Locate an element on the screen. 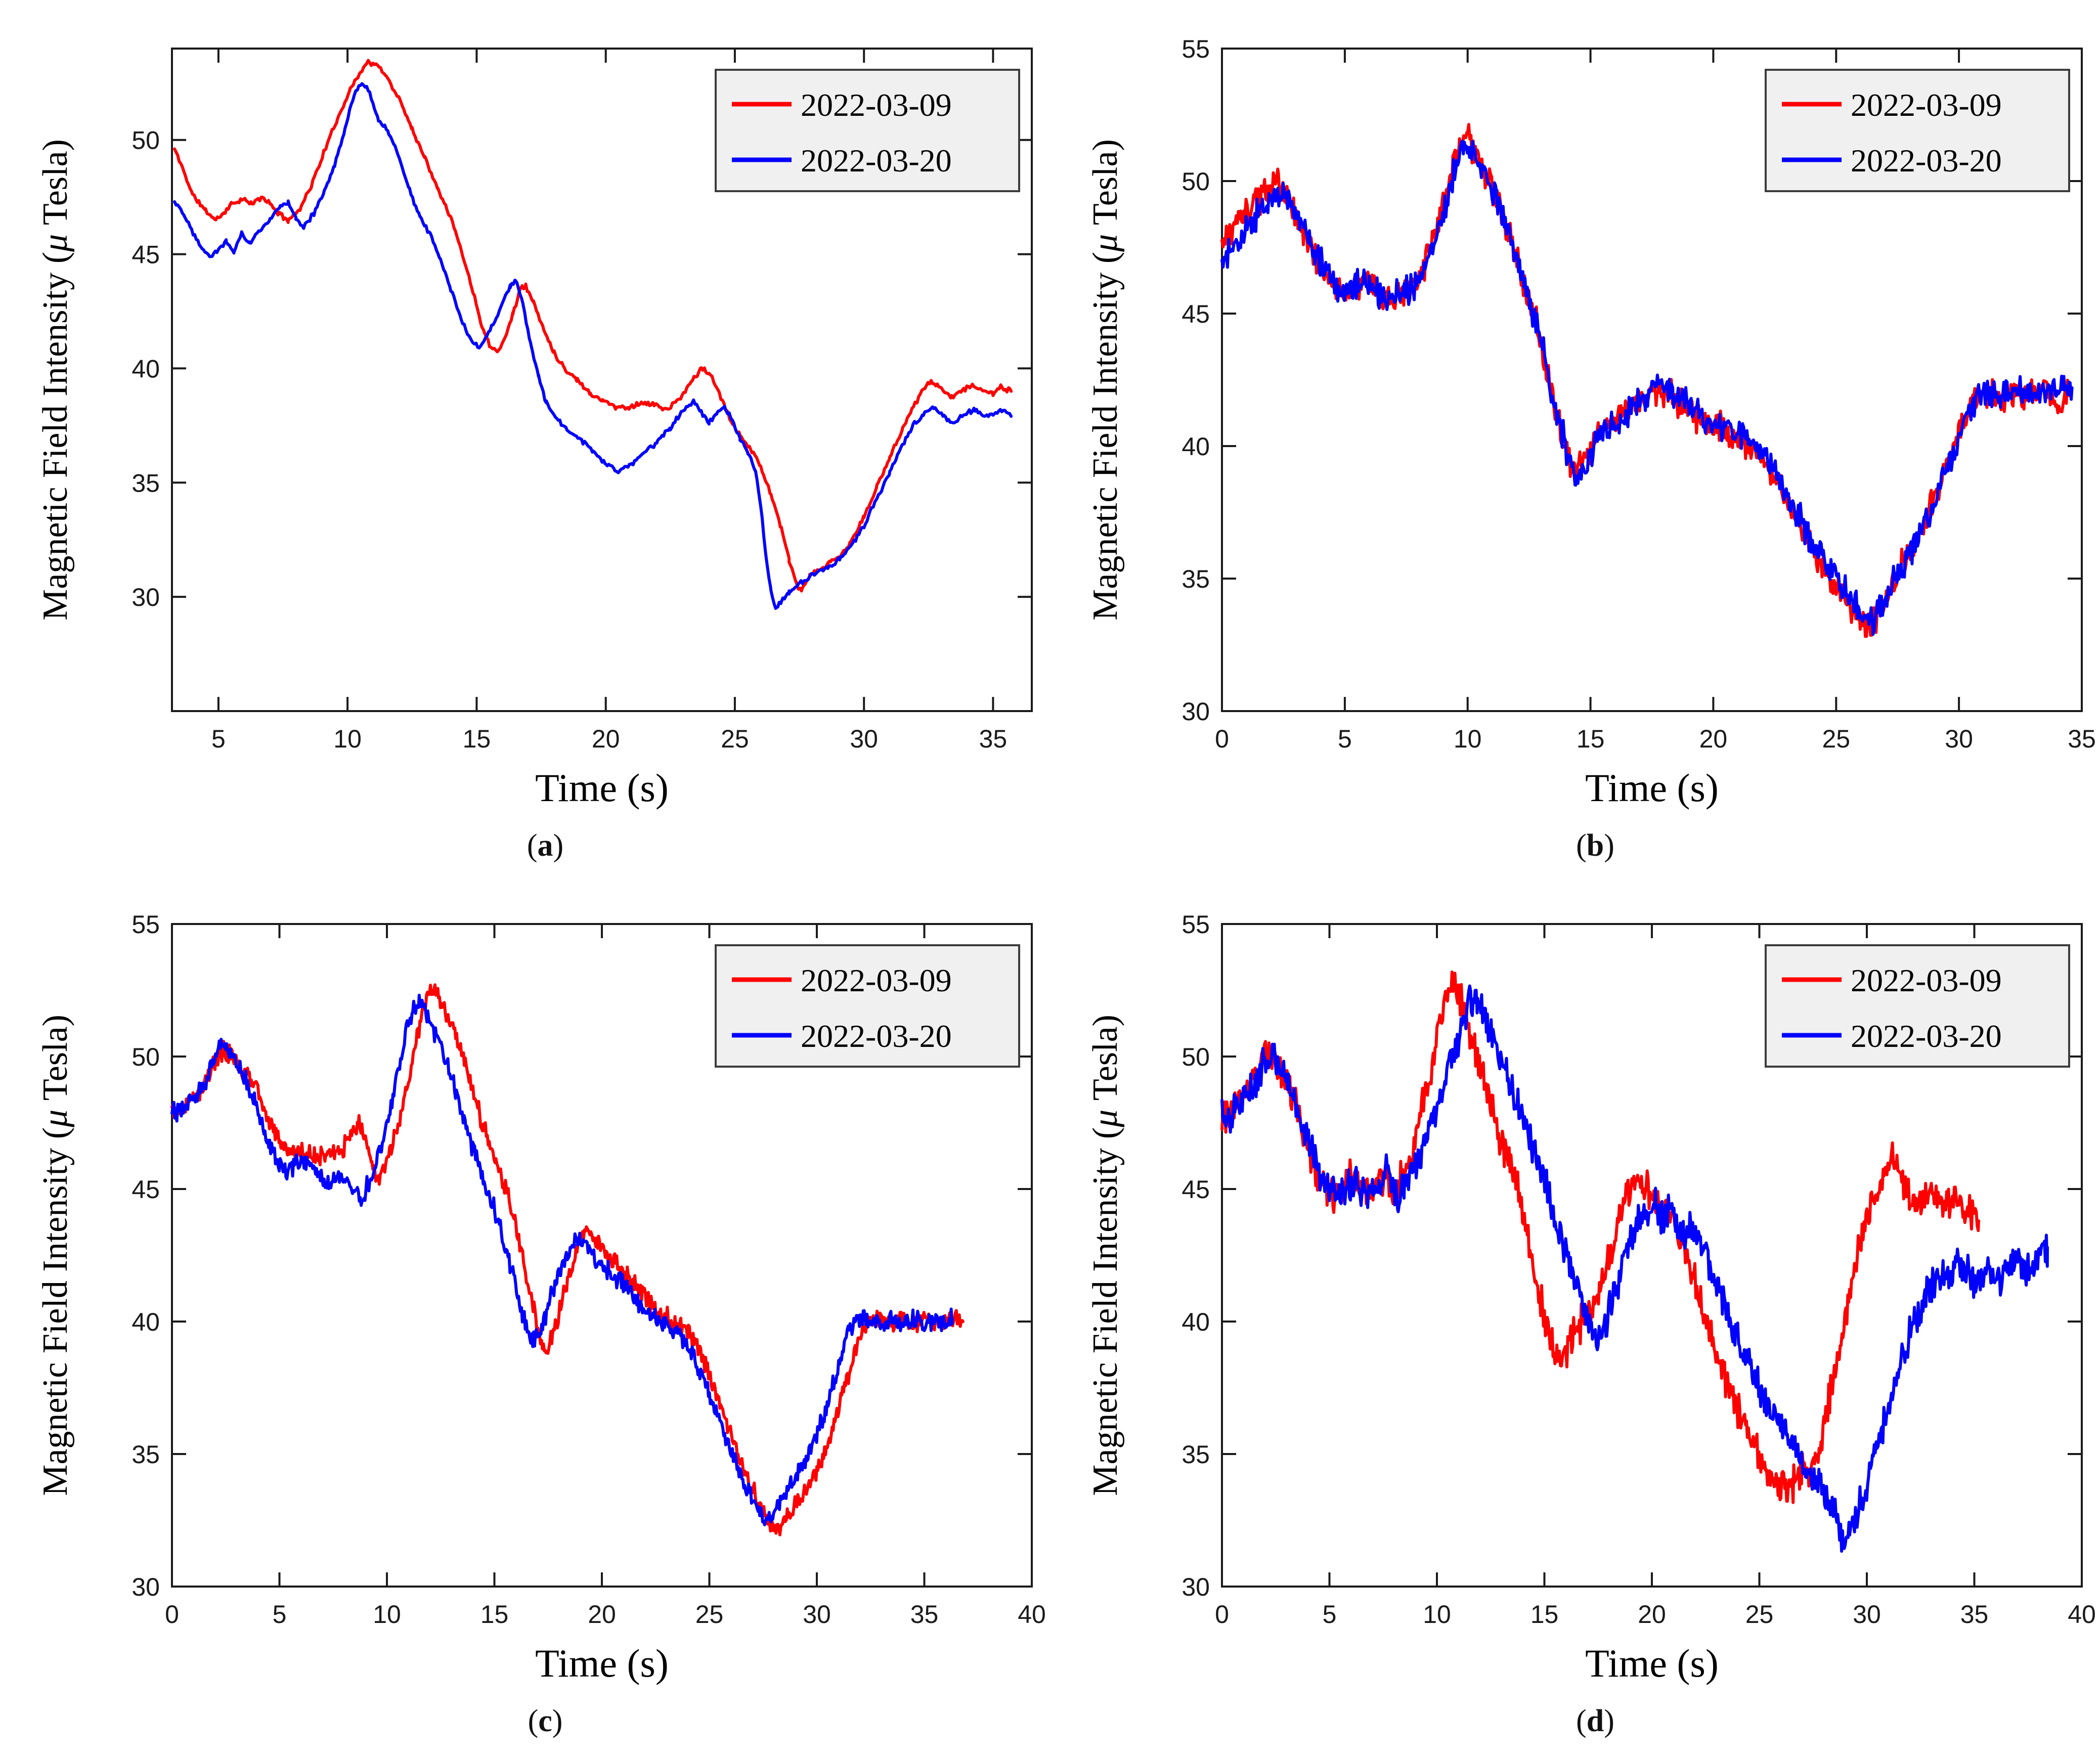  chart-c-x-tick-label: 5 is located at coordinates (280, 1614).